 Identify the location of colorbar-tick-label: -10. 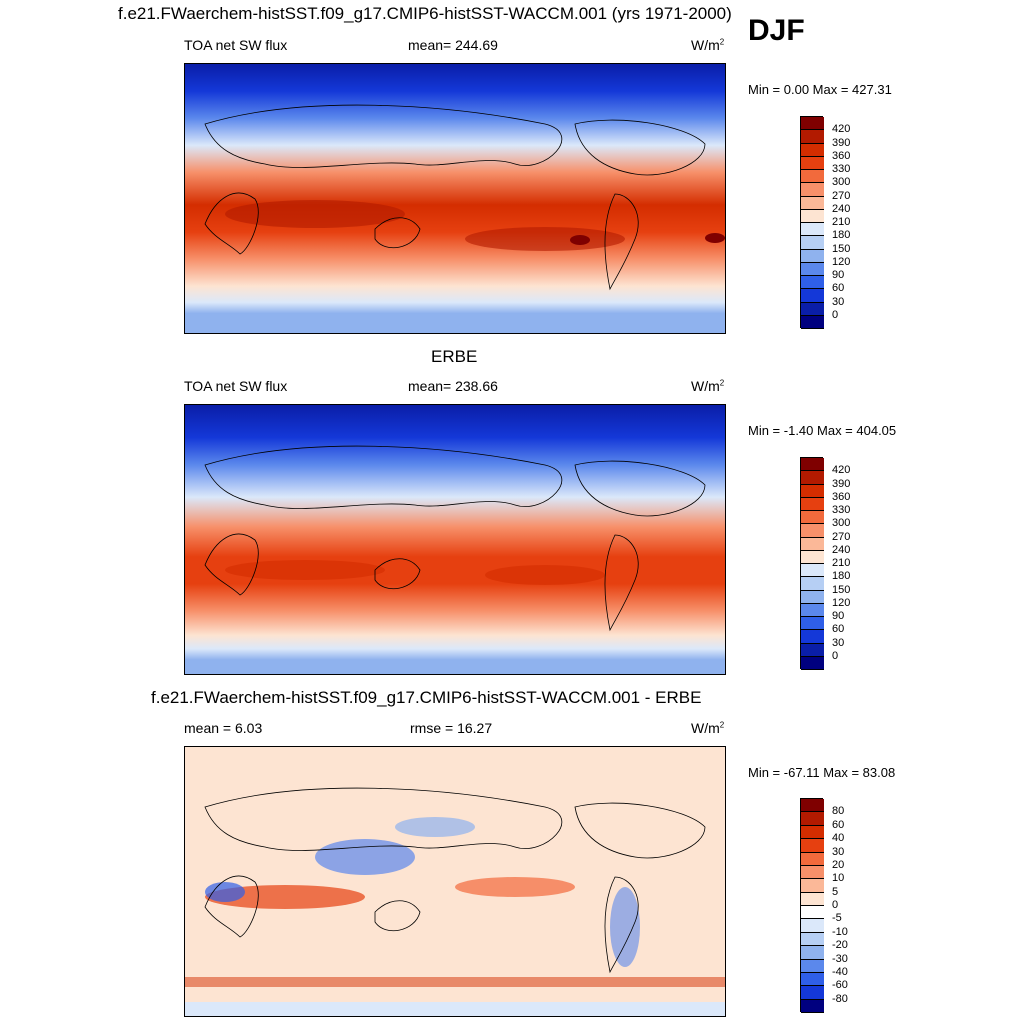
(840, 931).